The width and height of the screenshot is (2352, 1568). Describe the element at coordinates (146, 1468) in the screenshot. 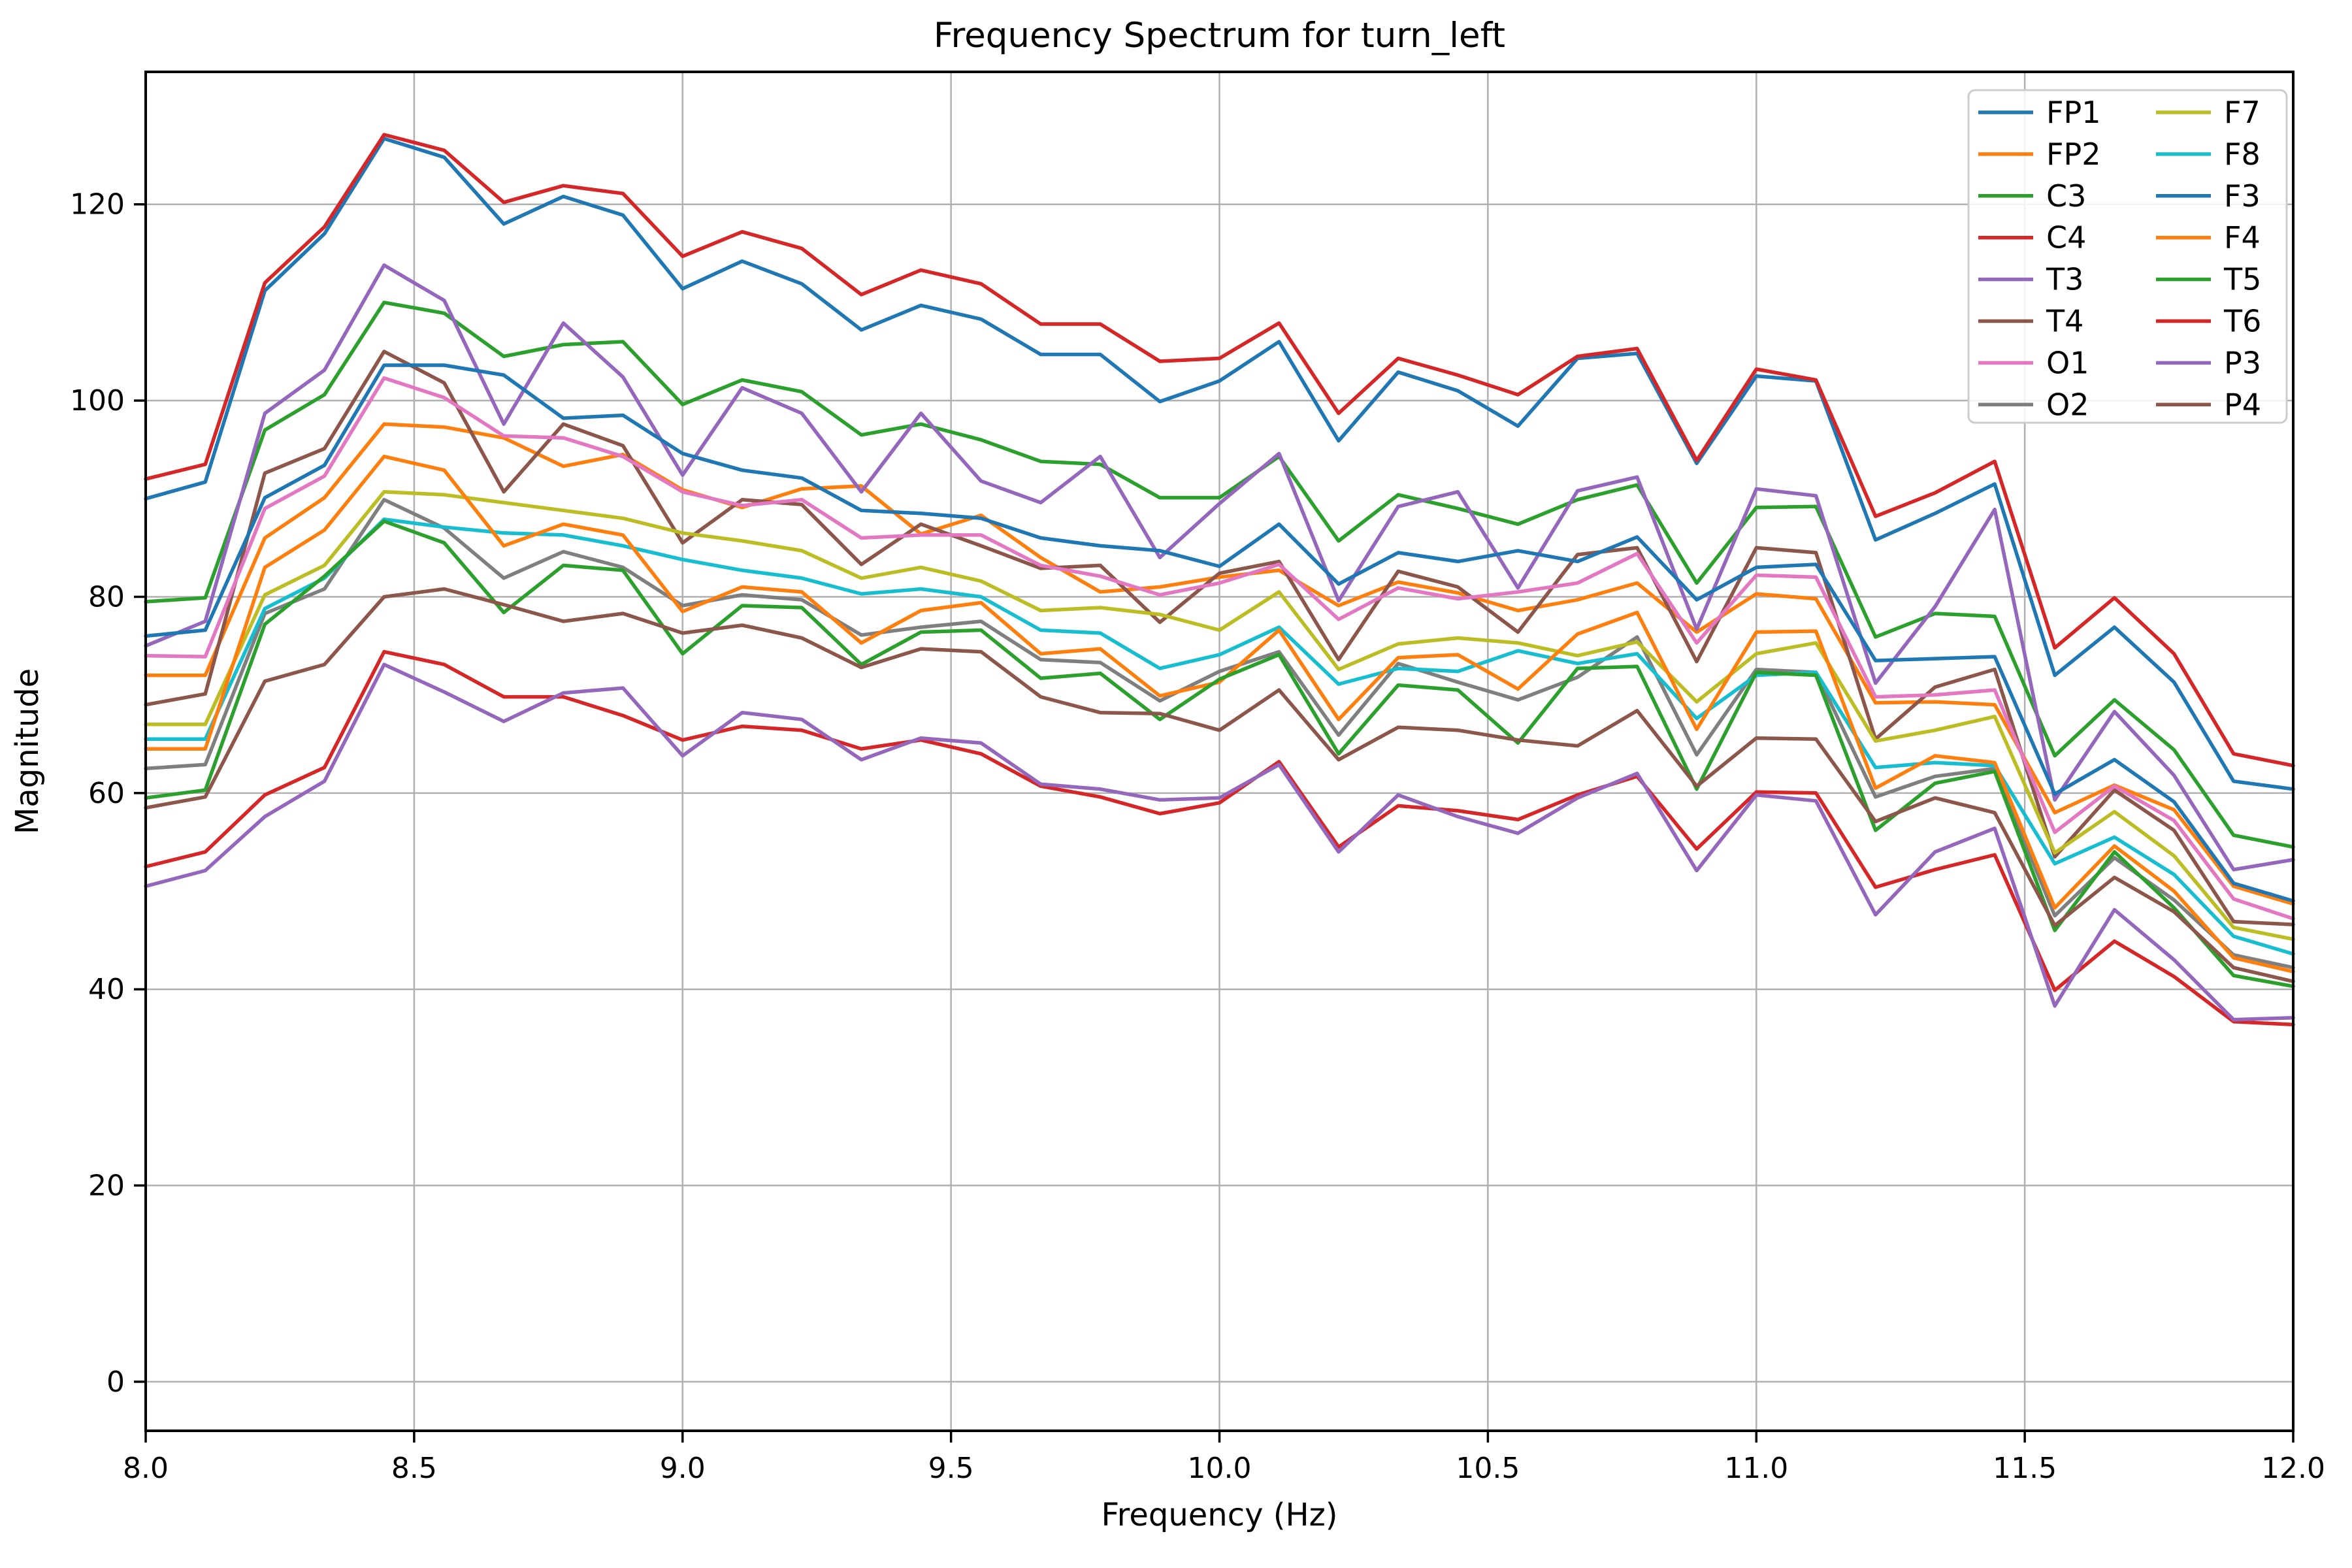

I see `x-tick-label: 8.0` at that location.